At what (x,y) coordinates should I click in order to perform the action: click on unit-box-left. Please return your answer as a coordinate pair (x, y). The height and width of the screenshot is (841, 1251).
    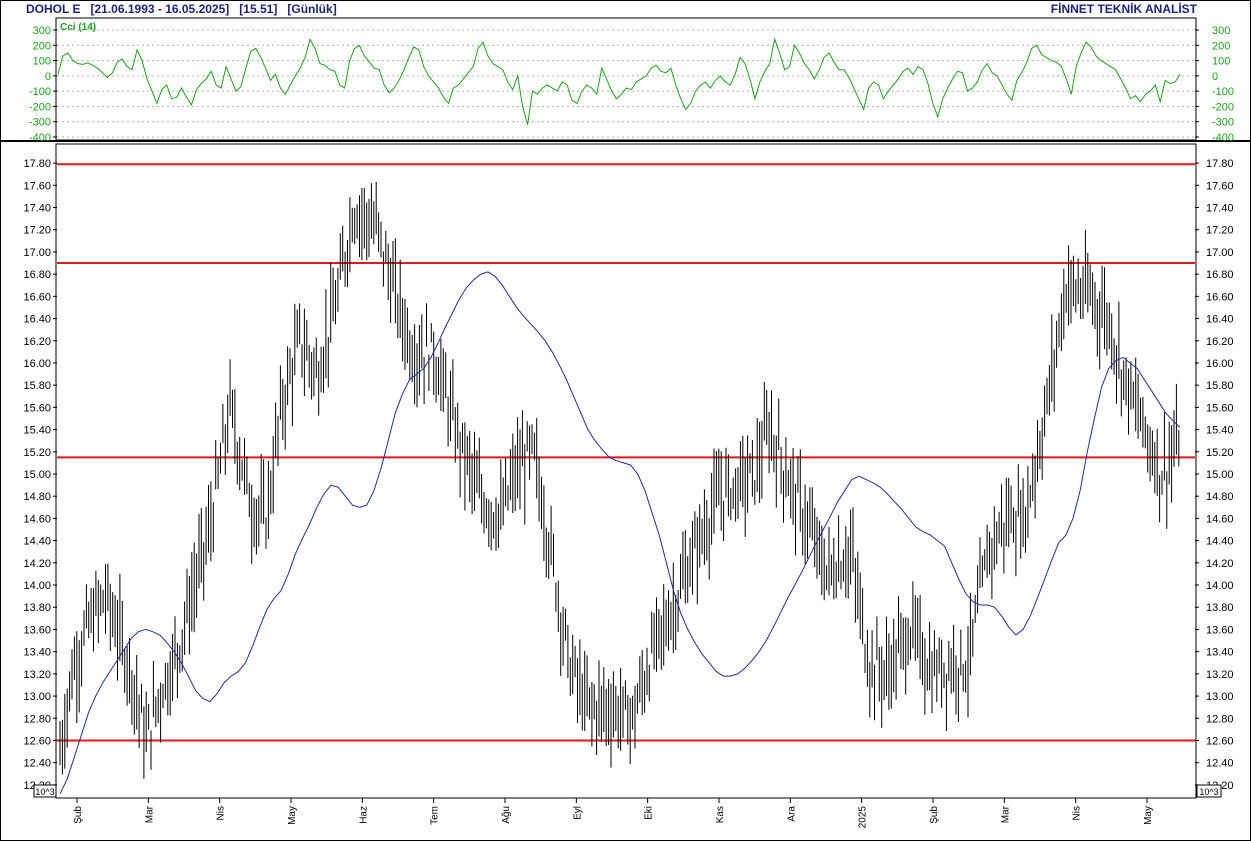
    Looking at the image, I should click on (45, 791).